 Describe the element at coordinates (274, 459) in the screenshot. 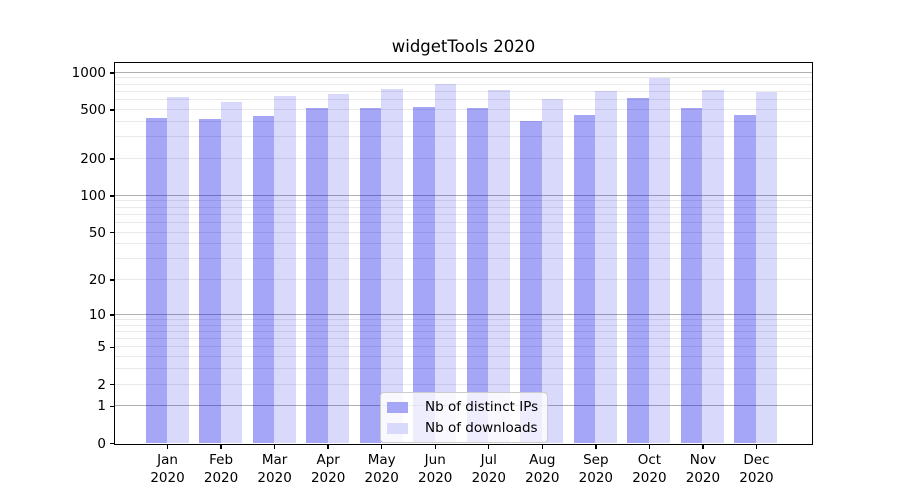

I see `x-tick-month: Mar` at that location.